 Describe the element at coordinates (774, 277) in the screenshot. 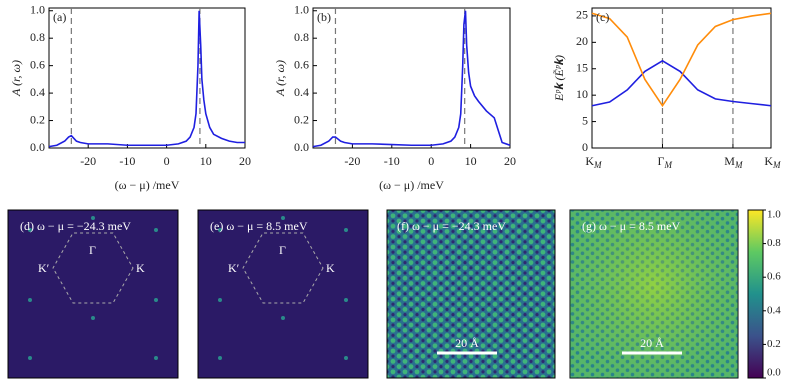

I see `colorbar-tick-label: 0.6` at that location.